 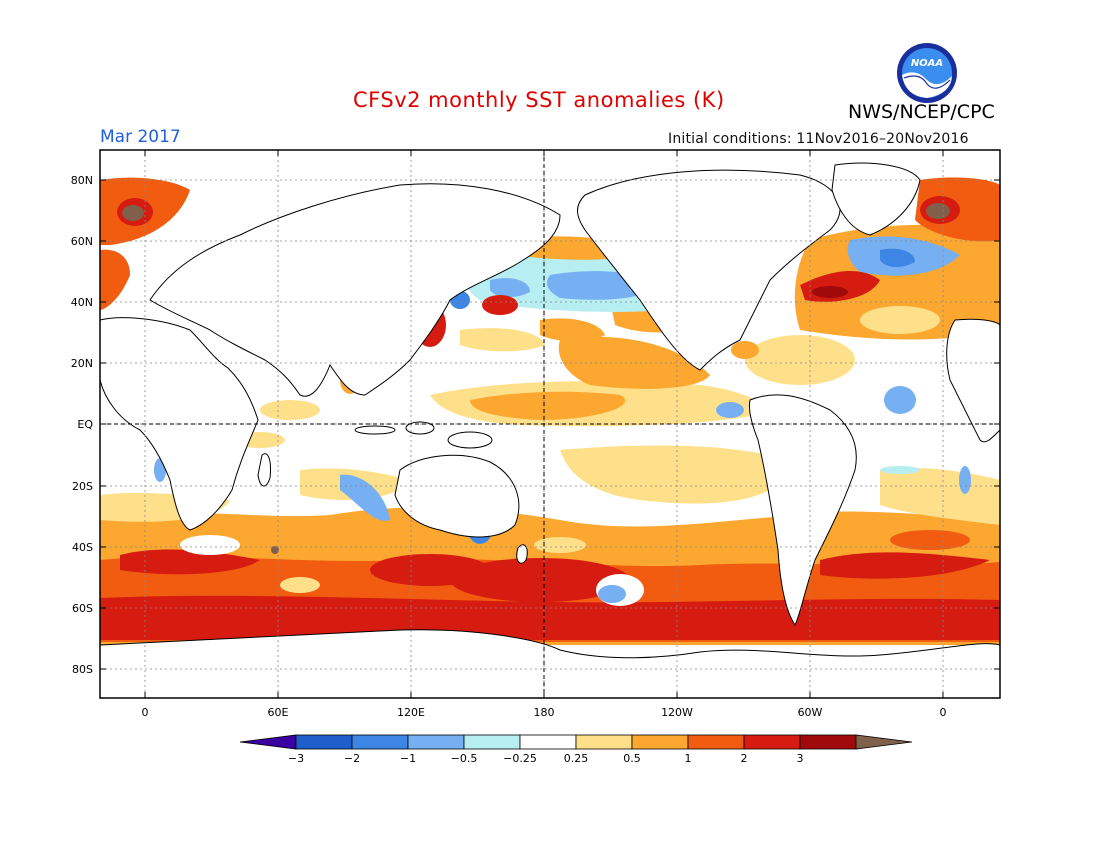 I want to click on initial-conditions: Initial conditions: 11Nov2016–20Nov2016, so click(x=818, y=139).